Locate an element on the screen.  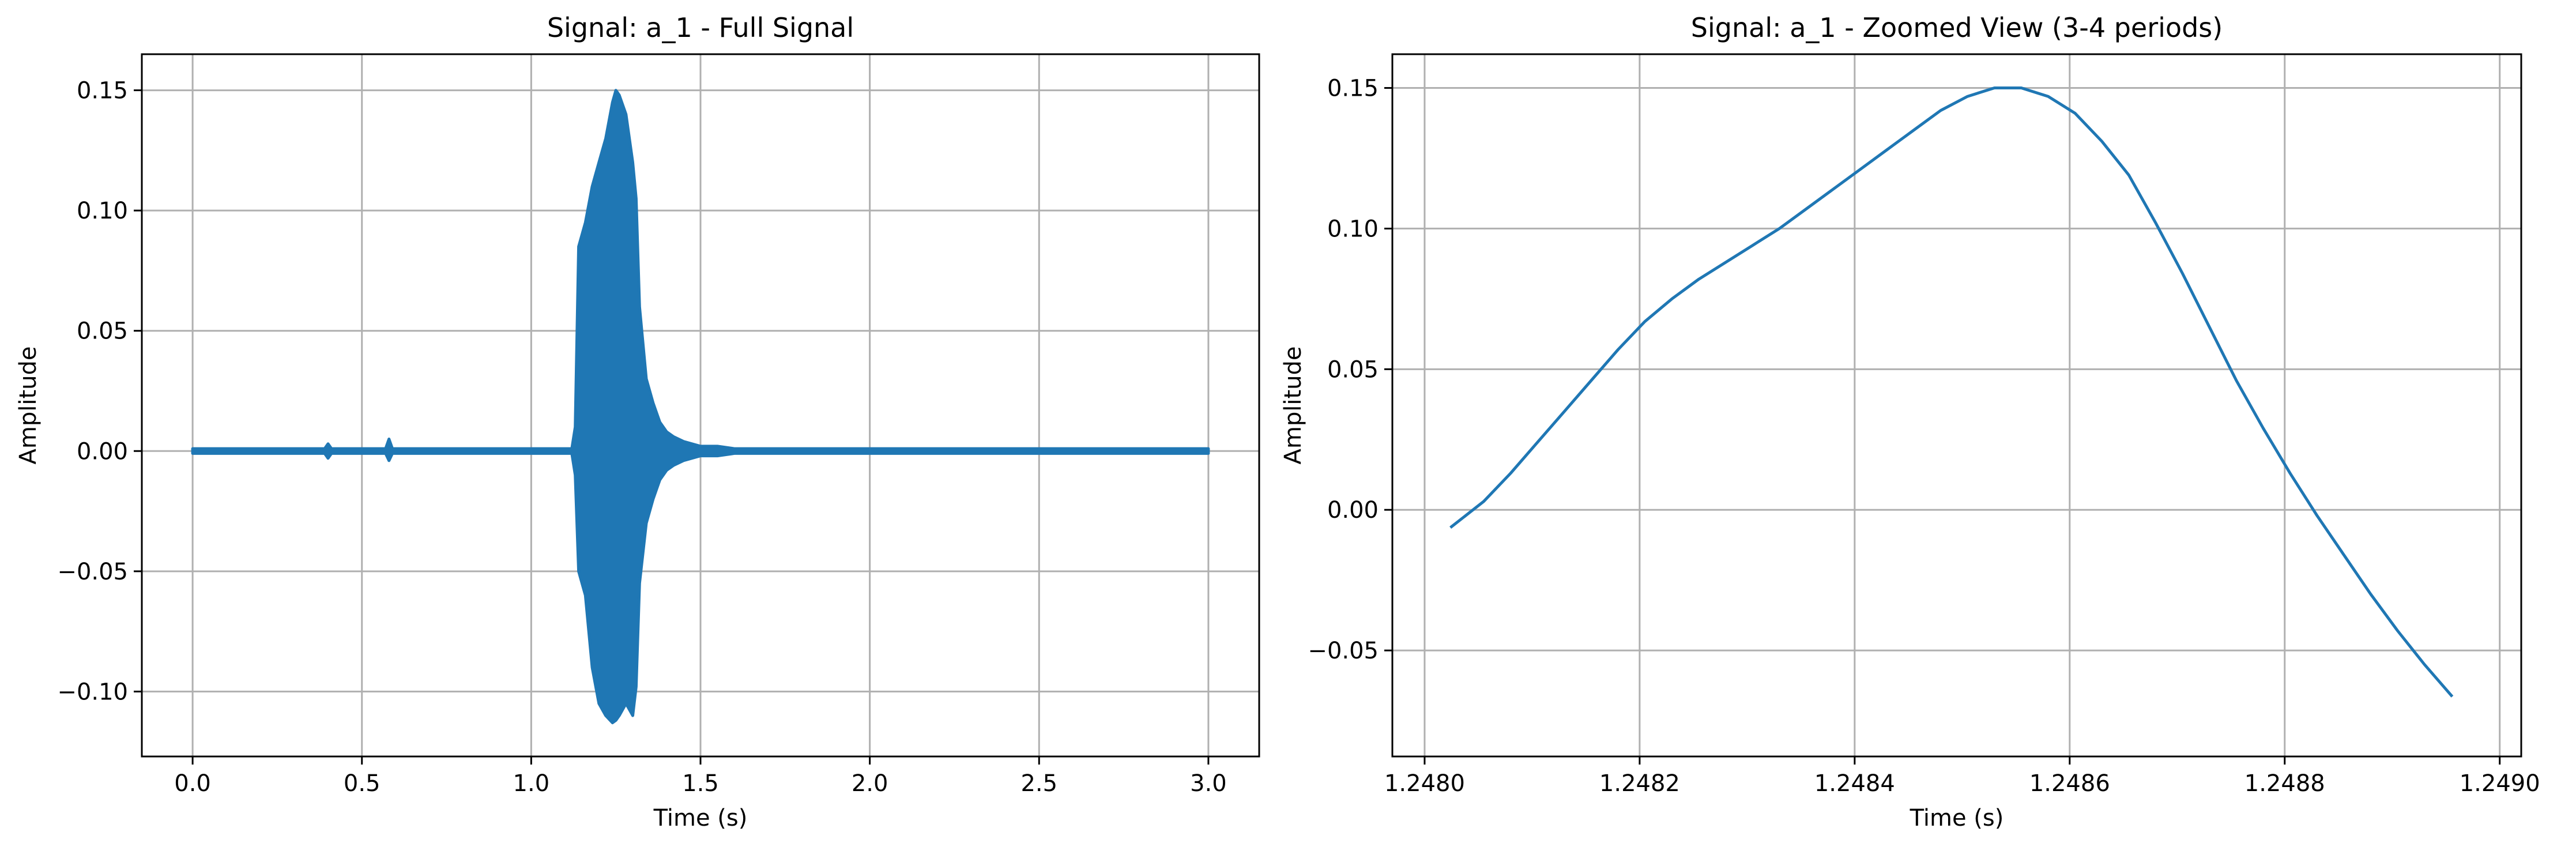
x-tick-label: 0.5 is located at coordinates (362, 783).